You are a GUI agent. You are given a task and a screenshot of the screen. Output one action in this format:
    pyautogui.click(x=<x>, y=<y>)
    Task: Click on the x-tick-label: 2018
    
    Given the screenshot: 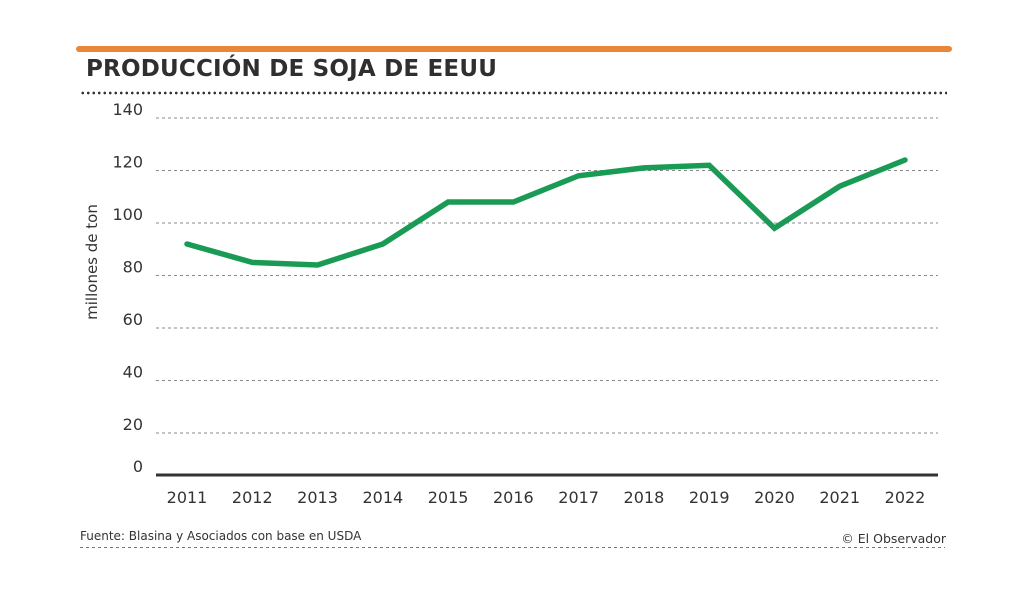 What is the action you would take?
    pyautogui.click(x=644, y=497)
    